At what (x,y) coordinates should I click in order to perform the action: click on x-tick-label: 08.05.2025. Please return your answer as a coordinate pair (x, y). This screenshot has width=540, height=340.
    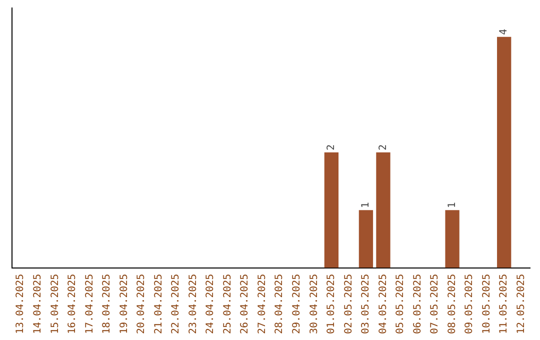
    Looking at the image, I should click on (452, 304).